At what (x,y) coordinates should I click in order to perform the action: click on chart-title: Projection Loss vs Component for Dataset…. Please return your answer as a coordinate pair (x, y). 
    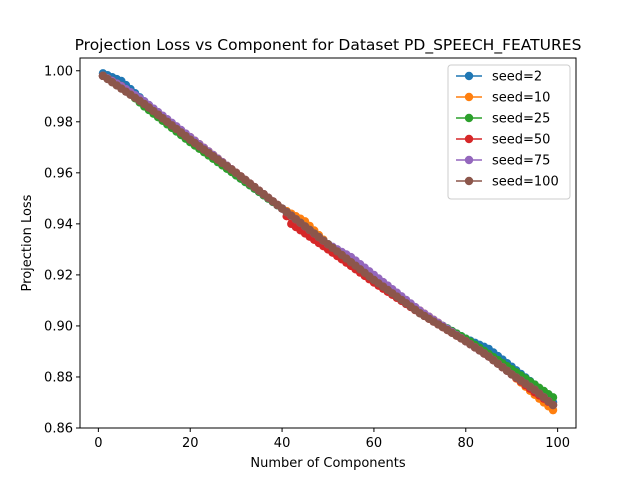
    Looking at the image, I should click on (328, 45).